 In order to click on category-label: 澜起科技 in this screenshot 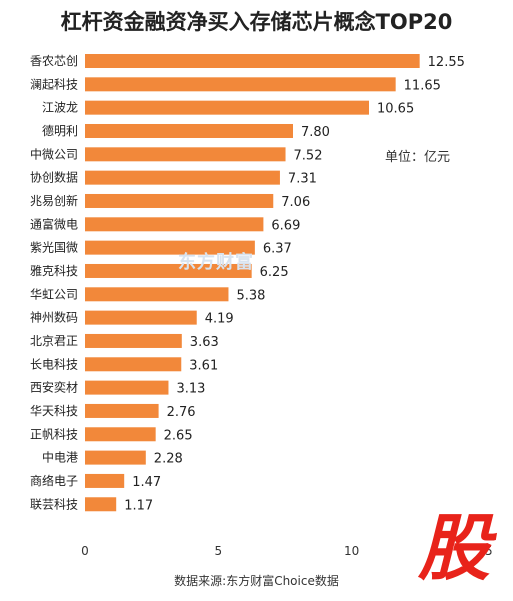, I will do `click(54, 84)`.